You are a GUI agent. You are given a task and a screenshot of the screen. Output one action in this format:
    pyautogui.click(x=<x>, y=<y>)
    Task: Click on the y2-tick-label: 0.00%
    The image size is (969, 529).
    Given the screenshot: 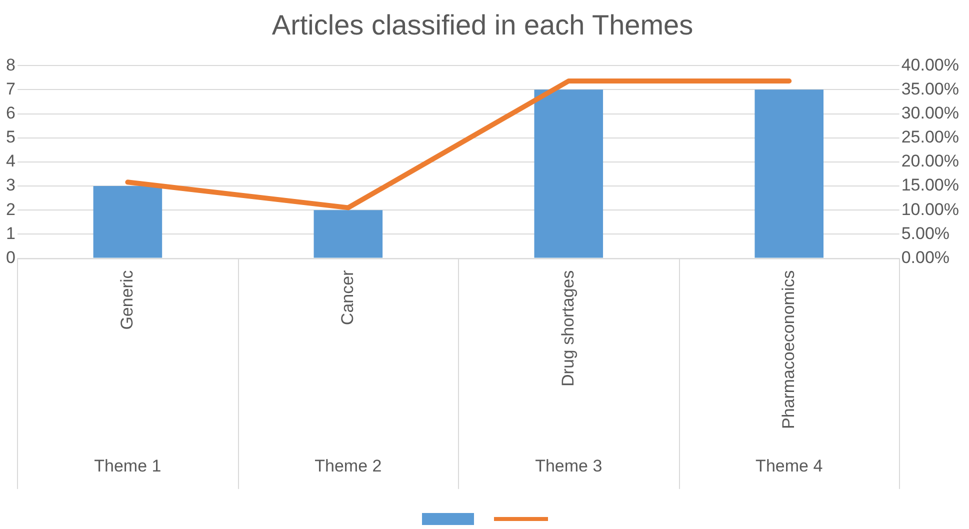 What is the action you would take?
    pyautogui.click(x=925, y=257)
    